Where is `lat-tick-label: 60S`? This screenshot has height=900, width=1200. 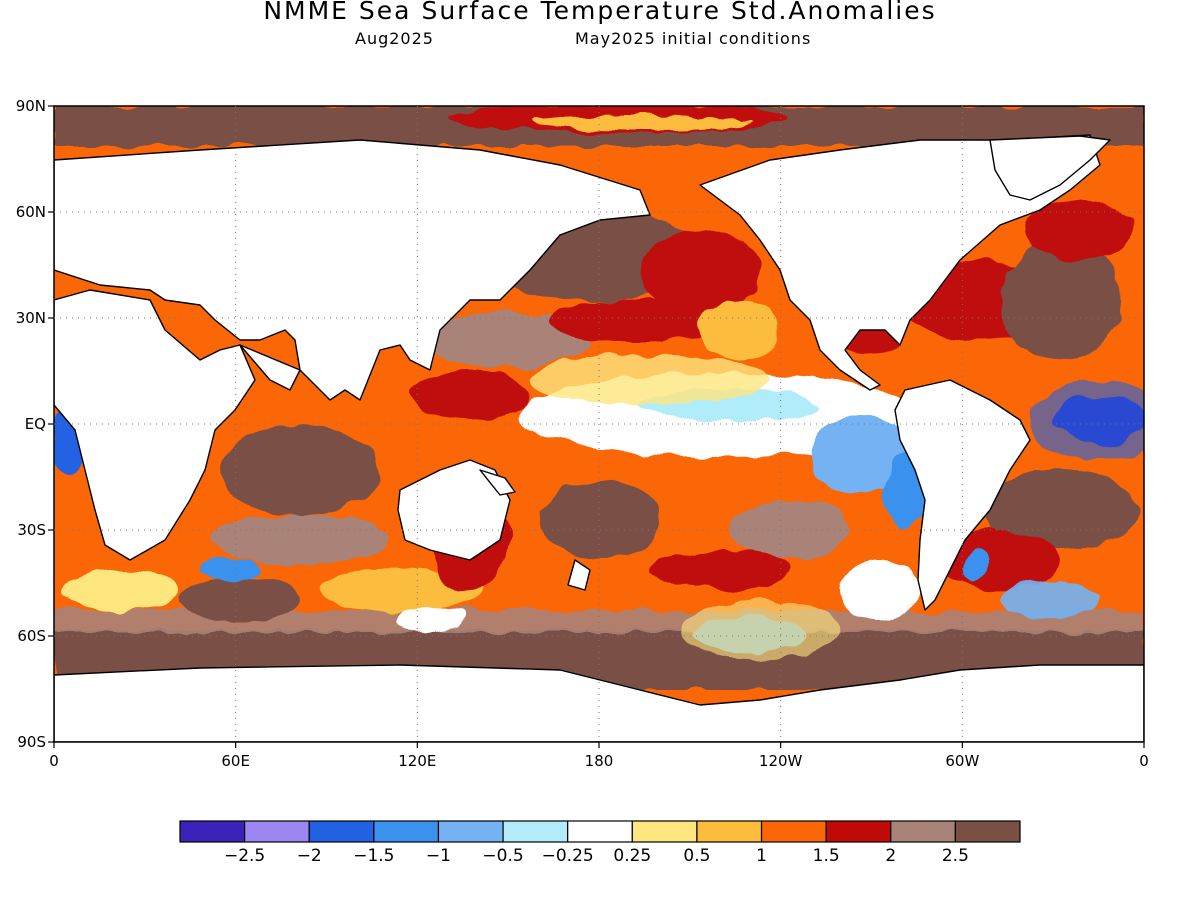
lat-tick-label: 60S is located at coordinates (31, 636).